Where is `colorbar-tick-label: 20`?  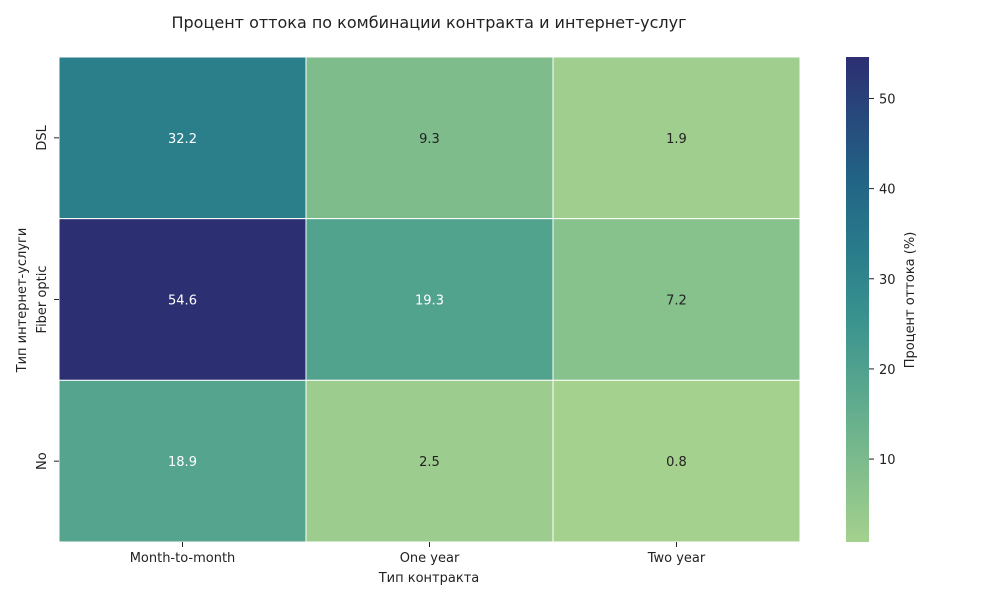 colorbar-tick-label: 20 is located at coordinates (887, 370).